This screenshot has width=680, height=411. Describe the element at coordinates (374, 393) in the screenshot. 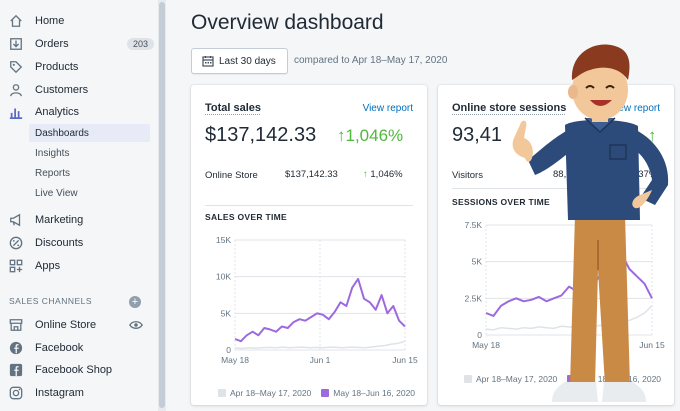

I see `legend-label-current: May 18–Jun 16, 2020` at that location.